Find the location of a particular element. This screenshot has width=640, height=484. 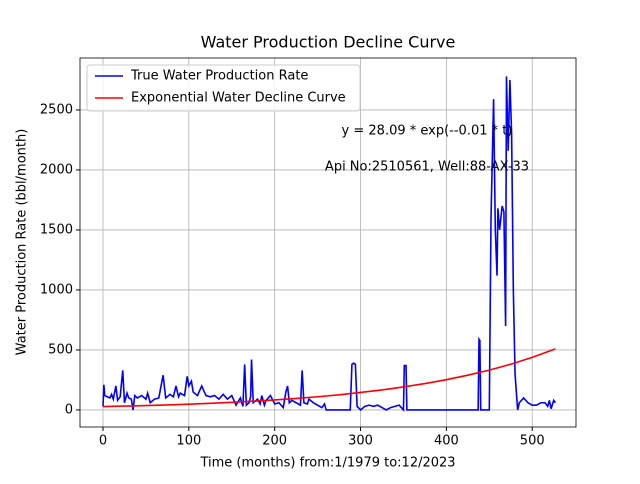

legend-box is located at coordinates (223, 88).